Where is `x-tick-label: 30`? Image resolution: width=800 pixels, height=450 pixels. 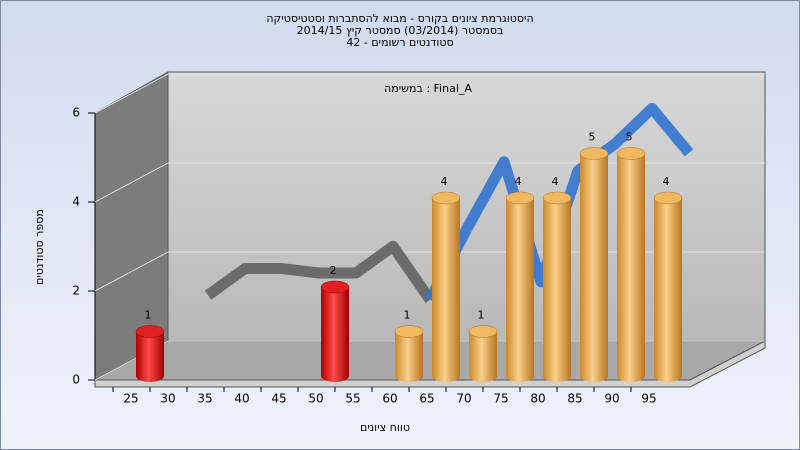 x-tick-label: 30 is located at coordinates (167, 399).